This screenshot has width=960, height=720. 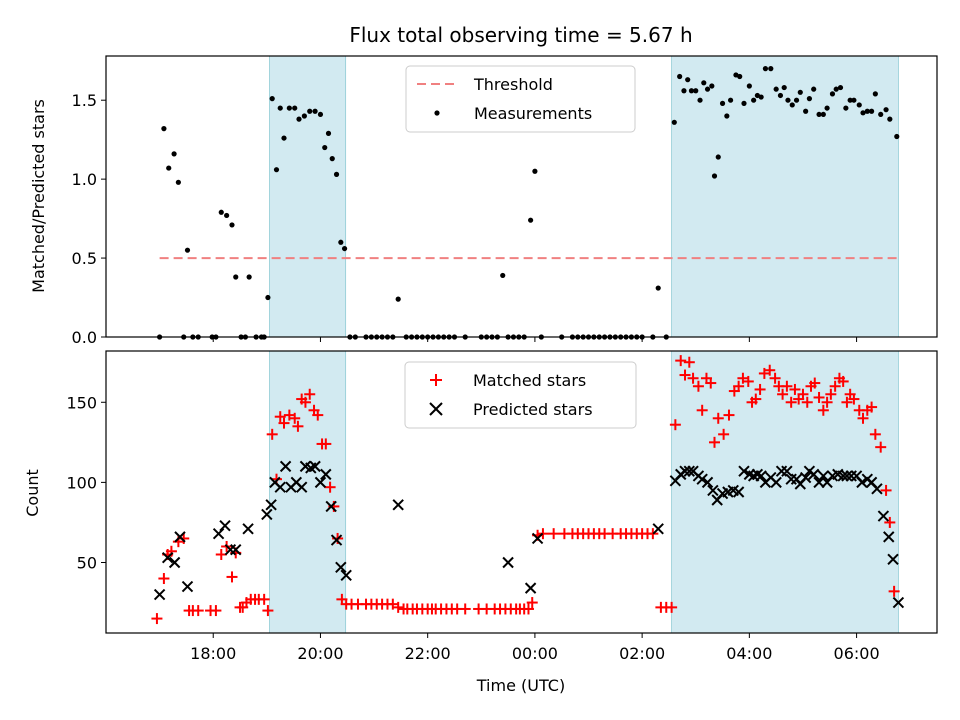 What do you see at coordinates (320, 653) in the screenshot?
I see `x-tick-label: 20:00` at bounding box center [320, 653].